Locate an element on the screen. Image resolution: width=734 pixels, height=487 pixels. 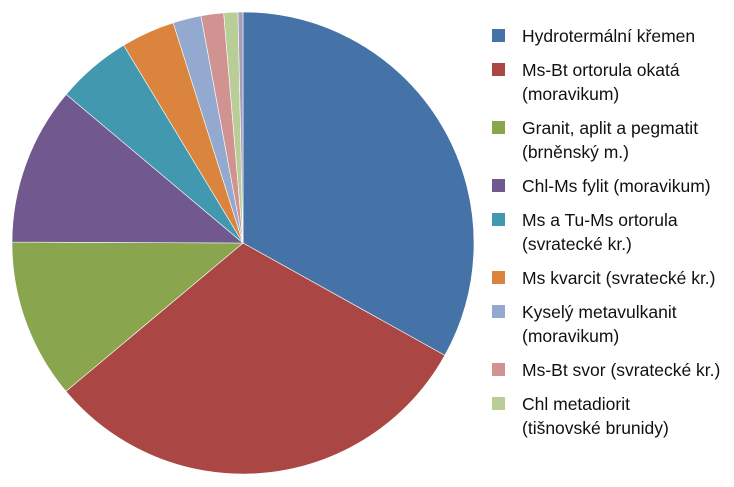
legend-item: Ms kvarcit (svratecké kr.) is located at coordinates (604, 278).